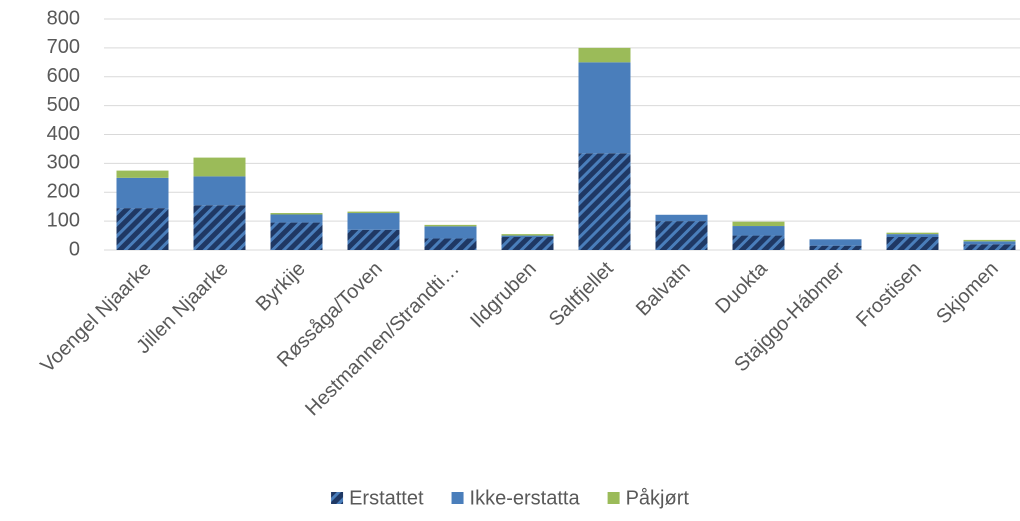 The height and width of the screenshot is (521, 1020). What do you see at coordinates (525, 498) in the screenshot?
I see `legend-label: Ikke-erstatta` at bounding box center [525, 498].